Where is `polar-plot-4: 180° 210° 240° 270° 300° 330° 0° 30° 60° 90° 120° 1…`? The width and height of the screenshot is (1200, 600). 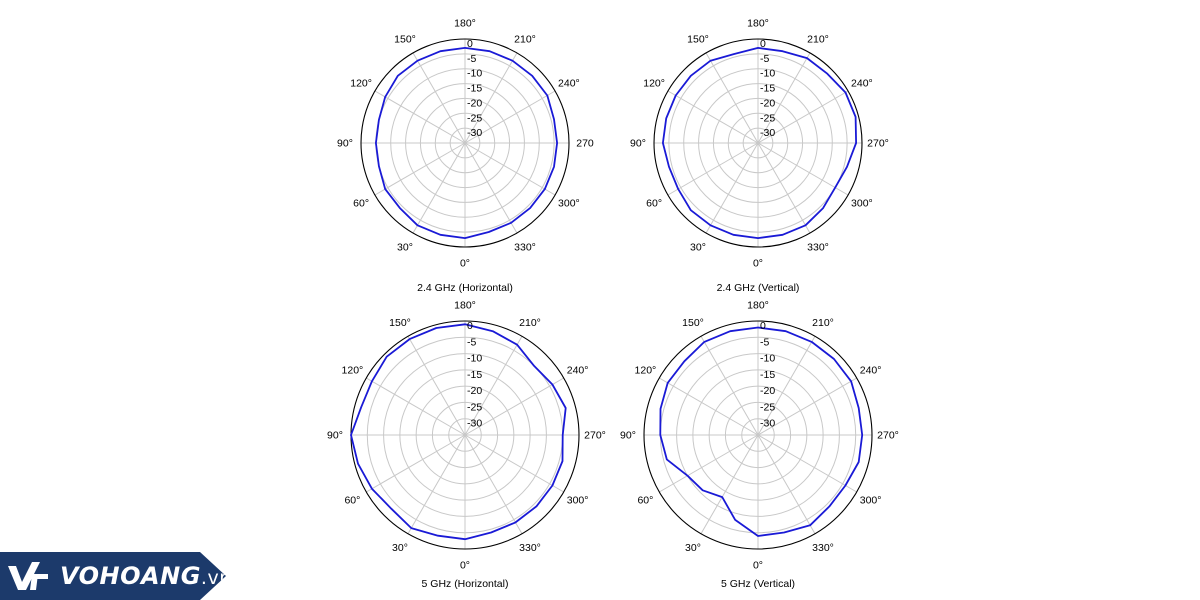 polar-plot-4: 180° 210° 240° 270° 300° 330° 0° 30° 60° 90° 120° 1… is located at coordinates (759, 445).